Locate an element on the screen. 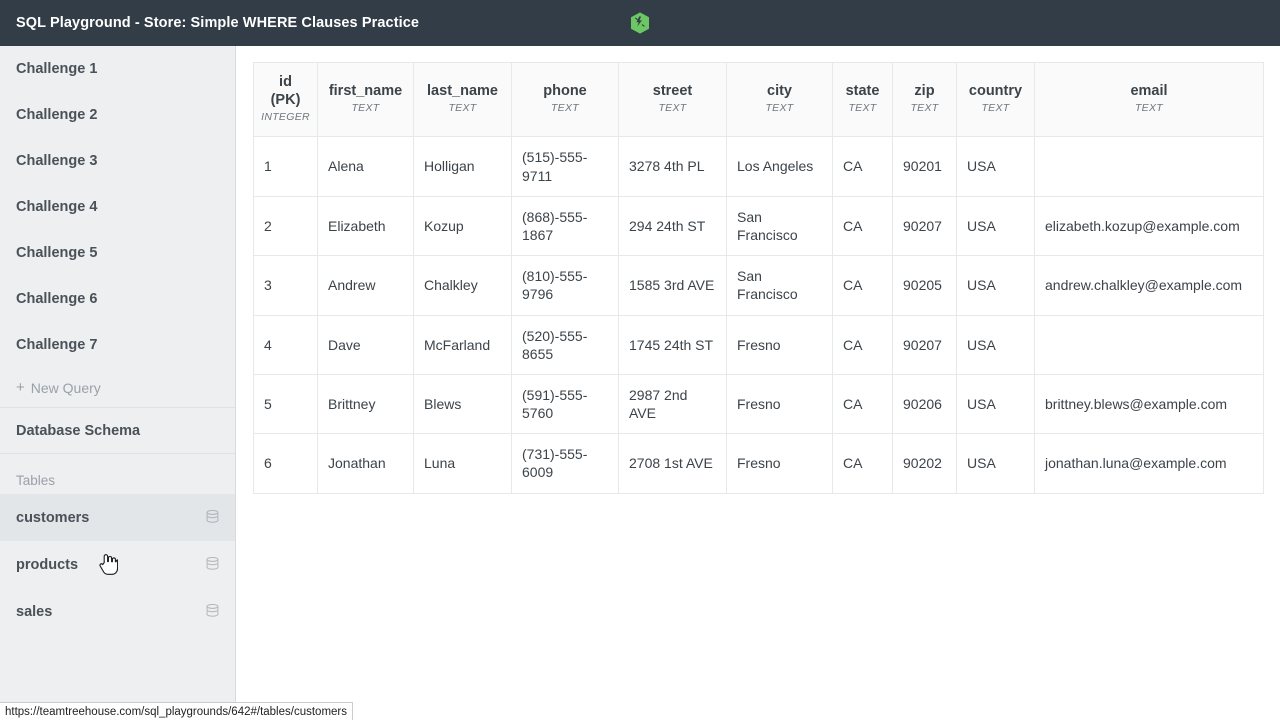 Image resolution: width=1280 pixels, height=720 pixels. cell-email is located at coordinates (1149, 166).